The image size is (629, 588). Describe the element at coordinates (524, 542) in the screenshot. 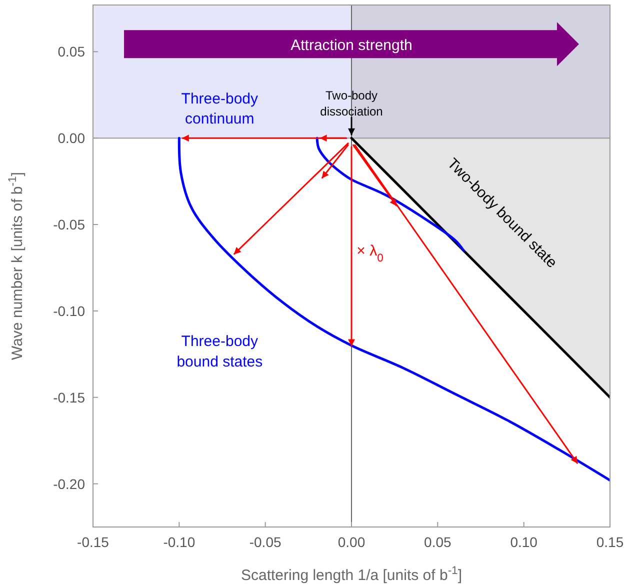

I see `x-tick-label: 0.10` at that location.